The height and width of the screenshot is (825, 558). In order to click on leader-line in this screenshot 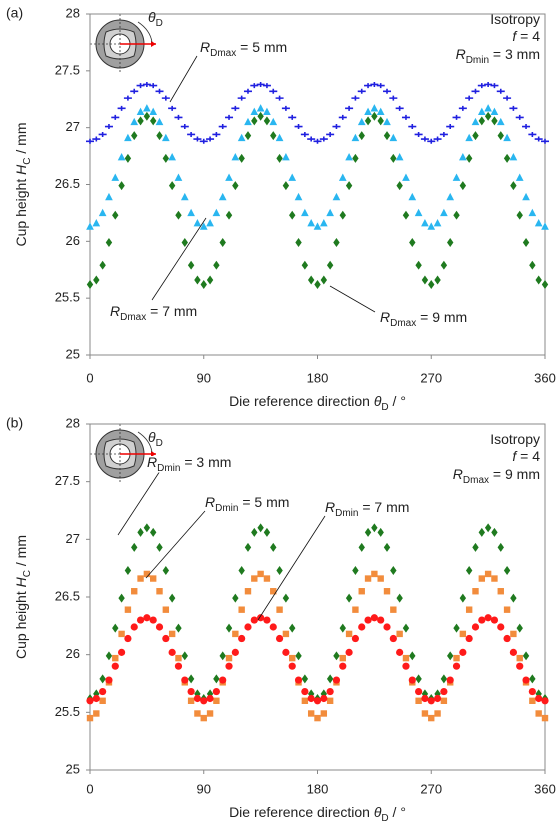, I will do `click(352, 299)`.